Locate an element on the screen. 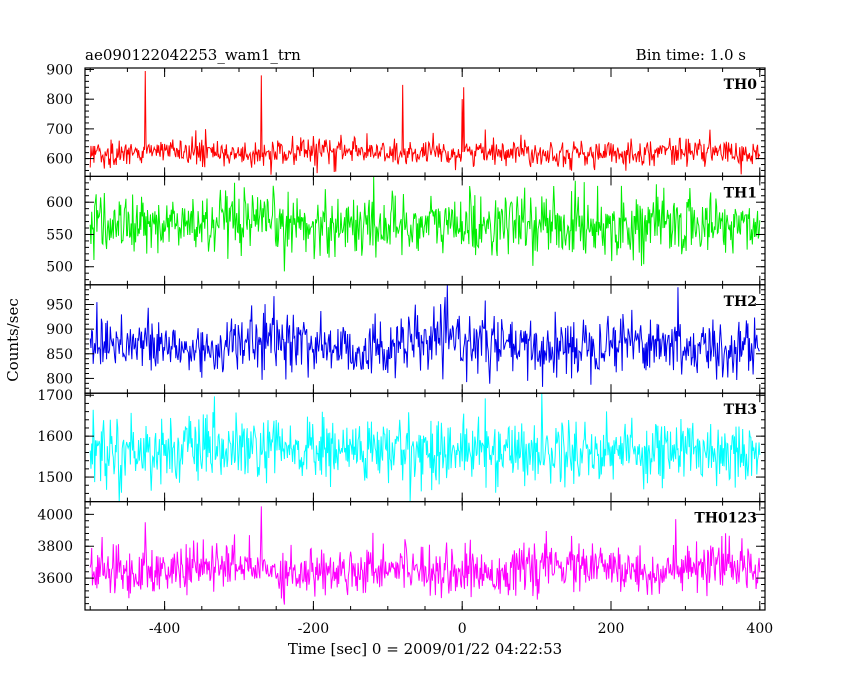 The image size is (850, 685). panel-label-th1: TH1 is located at coordinates (740, 193).